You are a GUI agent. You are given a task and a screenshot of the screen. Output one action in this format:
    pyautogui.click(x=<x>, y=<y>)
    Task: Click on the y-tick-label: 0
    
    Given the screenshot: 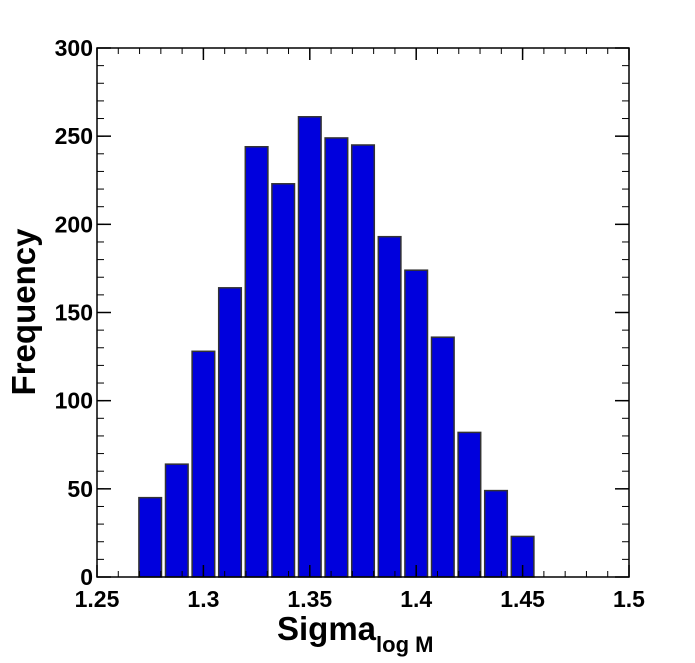 What is the action you would take?
    pyautogui.click(x=86, y=577)
    